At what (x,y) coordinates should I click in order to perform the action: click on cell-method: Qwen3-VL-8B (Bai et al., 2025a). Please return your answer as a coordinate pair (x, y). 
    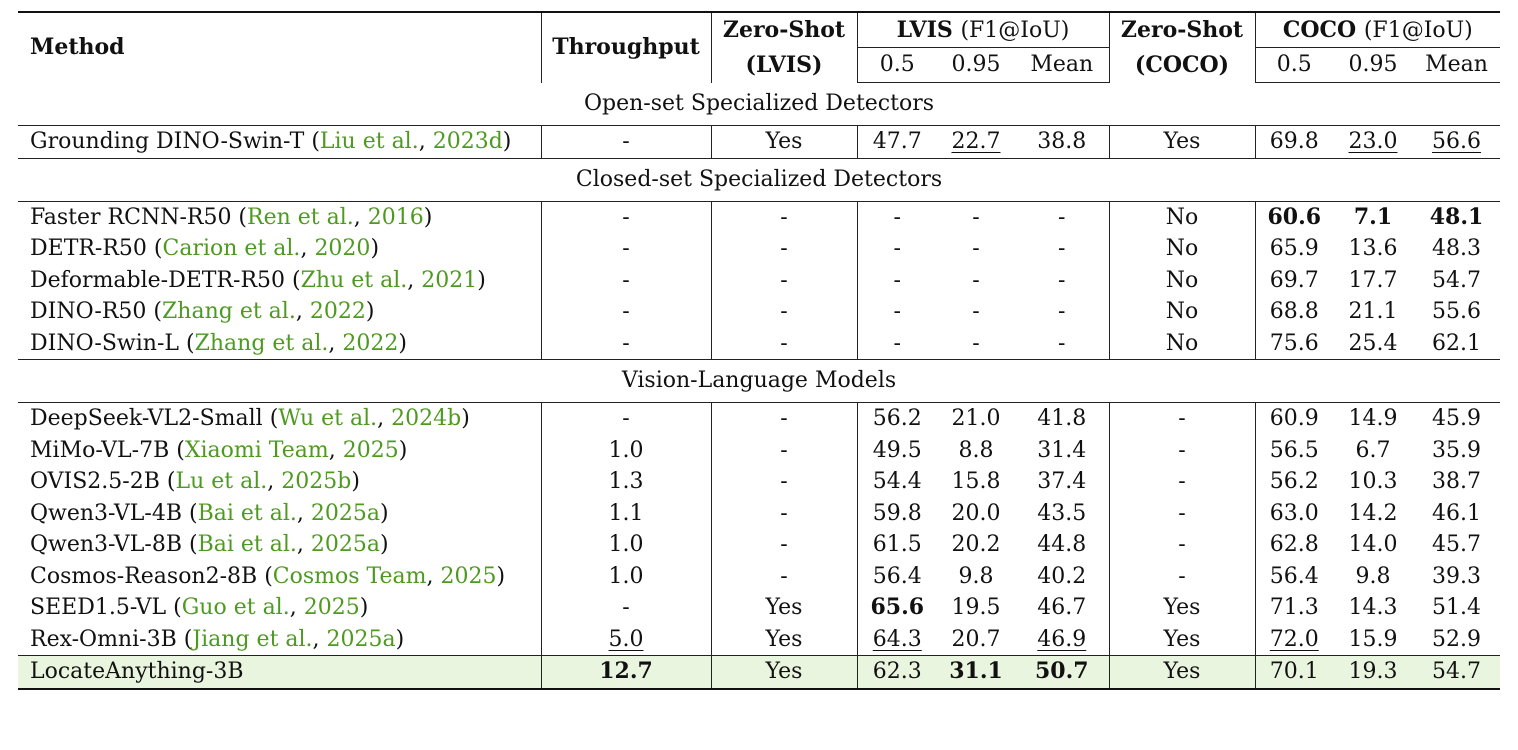
    Looking at the image, I should click on (209, 544).